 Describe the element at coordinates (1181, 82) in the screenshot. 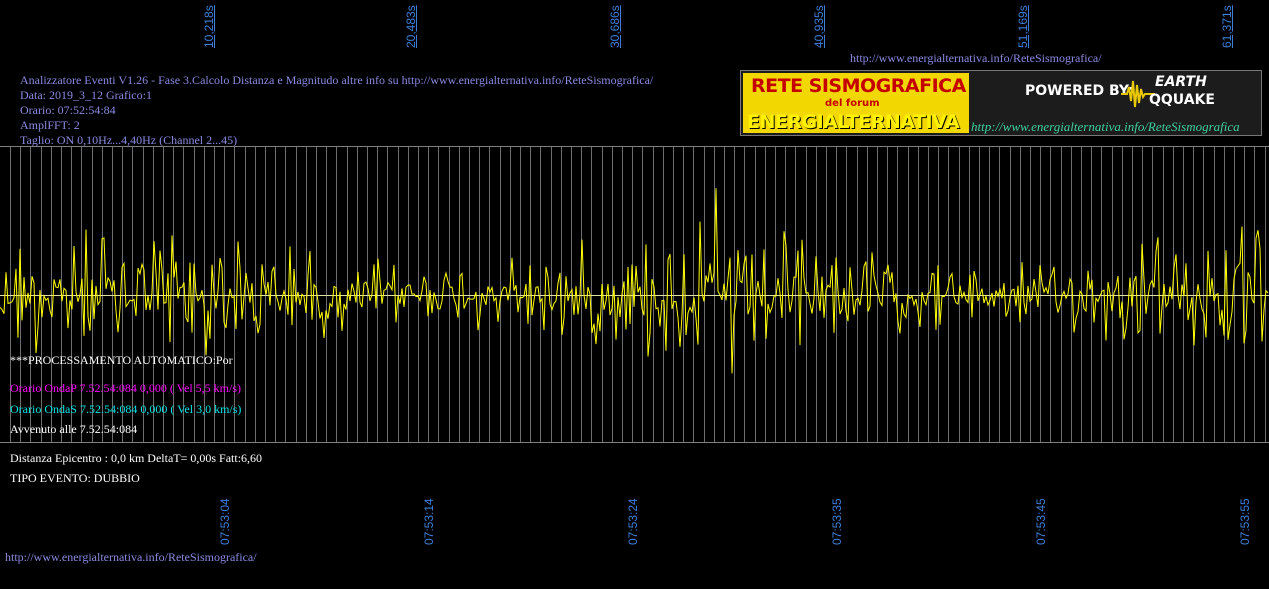

I see `logo-brand-earth: EARTH` at that location.